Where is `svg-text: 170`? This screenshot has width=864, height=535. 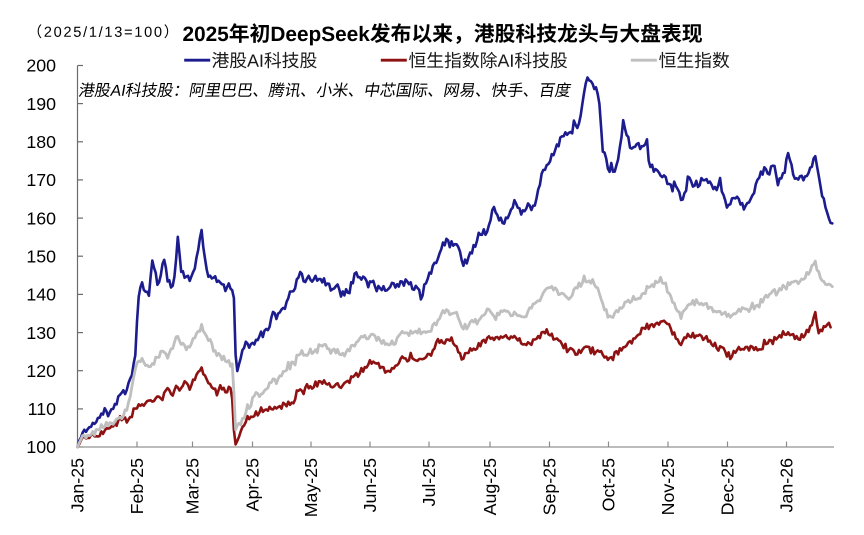
svg-text: 170 is located at coordinates (41, 180).